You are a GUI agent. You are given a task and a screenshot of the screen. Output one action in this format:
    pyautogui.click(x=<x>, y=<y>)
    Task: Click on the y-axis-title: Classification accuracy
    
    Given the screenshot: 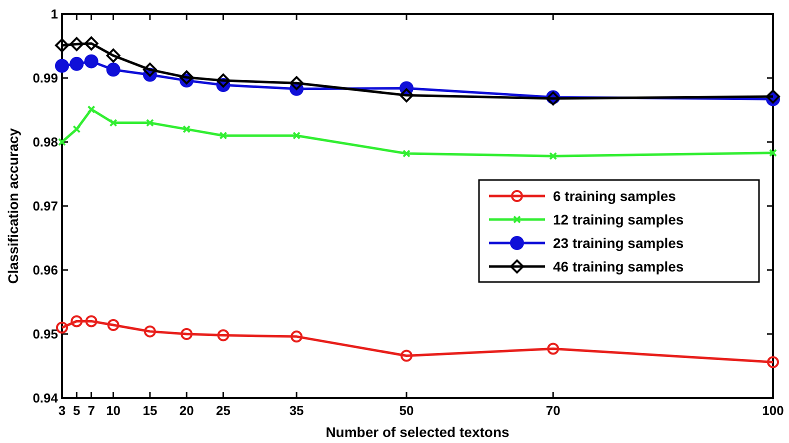 What is the action you would take?
    pyautogui.click(x=13, y=206)
    